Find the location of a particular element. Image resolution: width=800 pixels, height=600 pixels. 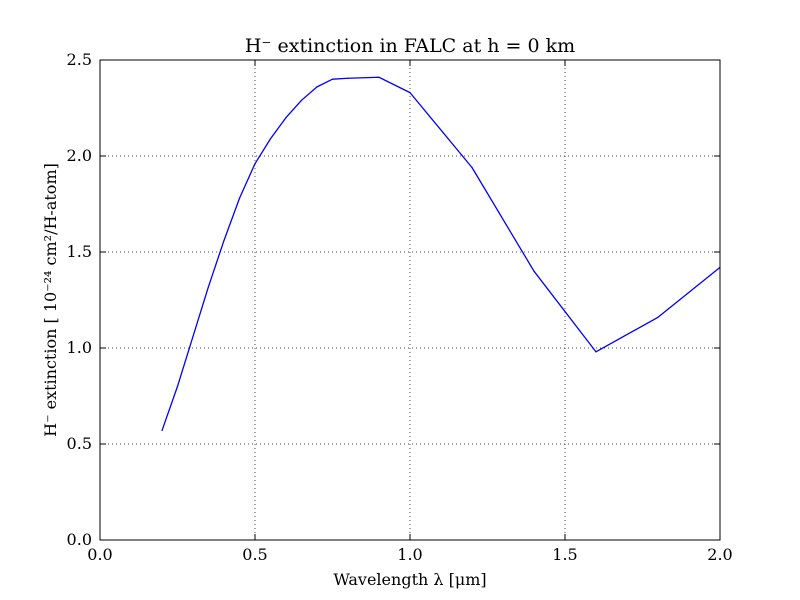

y-tick-label: 0.0 is located at coordinates (79, 539).